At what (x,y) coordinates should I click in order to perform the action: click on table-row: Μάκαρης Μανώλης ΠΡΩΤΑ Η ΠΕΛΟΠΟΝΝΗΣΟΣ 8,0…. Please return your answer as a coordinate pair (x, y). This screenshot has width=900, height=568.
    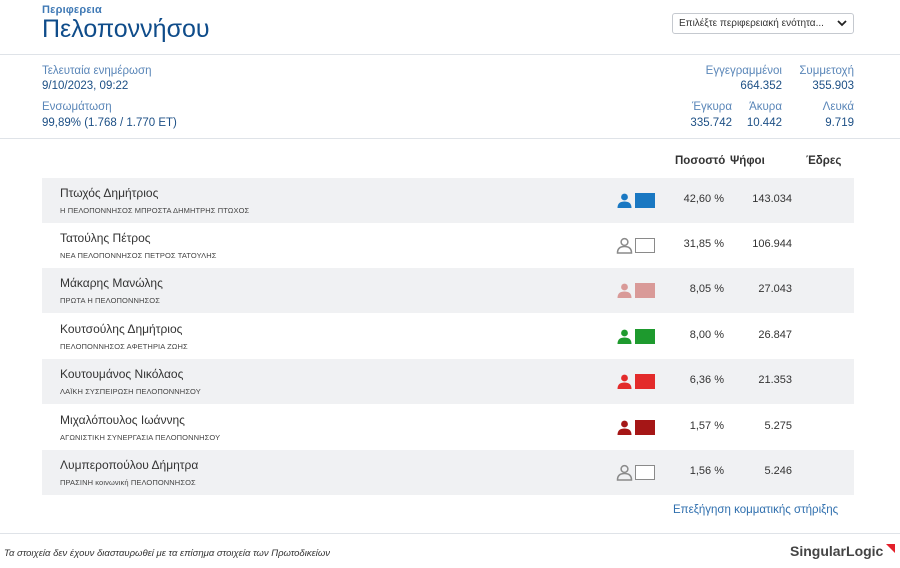
    Looking at the image, I should click on (448, 290).